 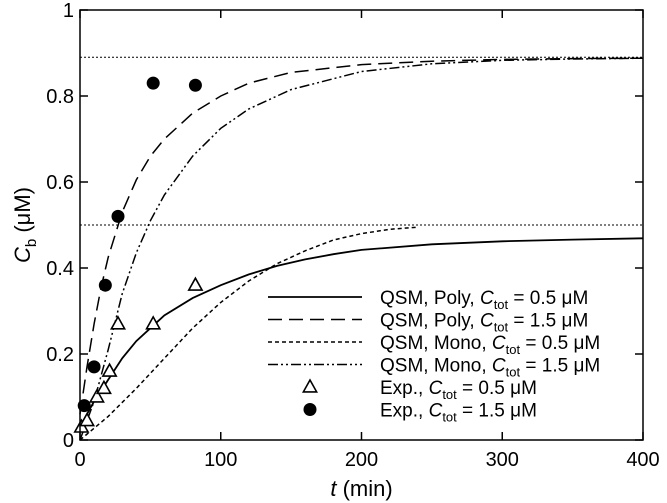 I want to click on x-tick-label: 0, so click(x=79, y=460).